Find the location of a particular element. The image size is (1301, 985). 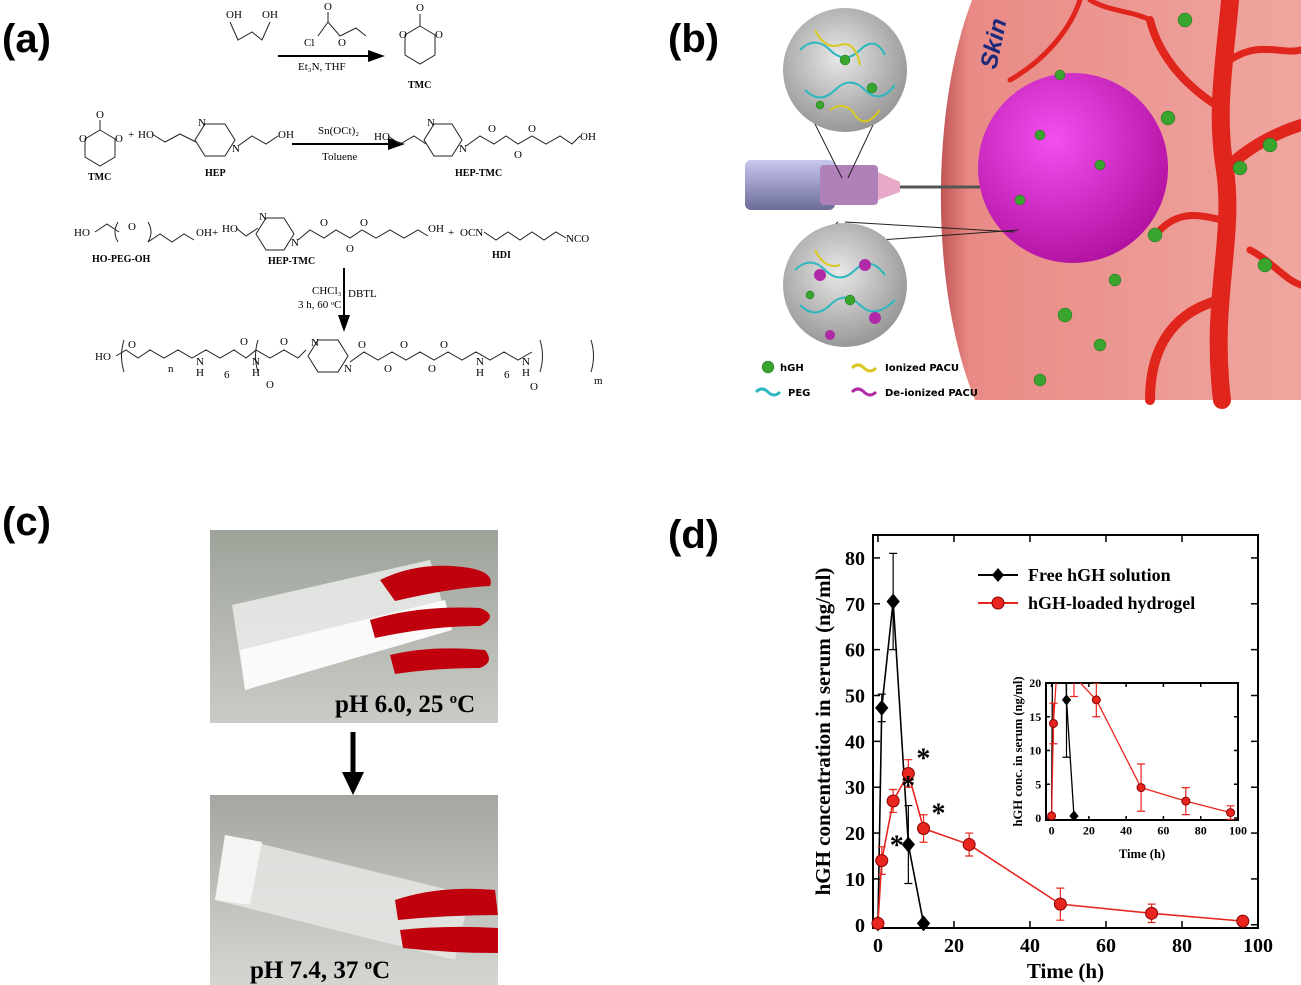

legend-label: hGH-loaded hydrogel is located at coordinates (1111, 603).